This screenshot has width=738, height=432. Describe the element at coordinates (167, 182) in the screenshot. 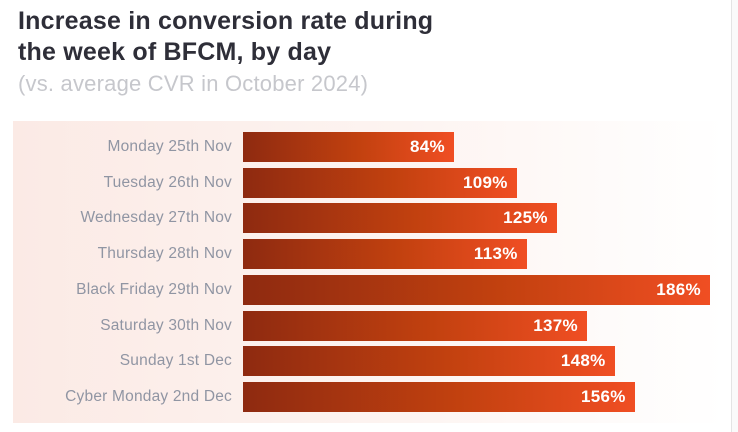

I see `category-label: Tuesday 26th Nov` at that location.